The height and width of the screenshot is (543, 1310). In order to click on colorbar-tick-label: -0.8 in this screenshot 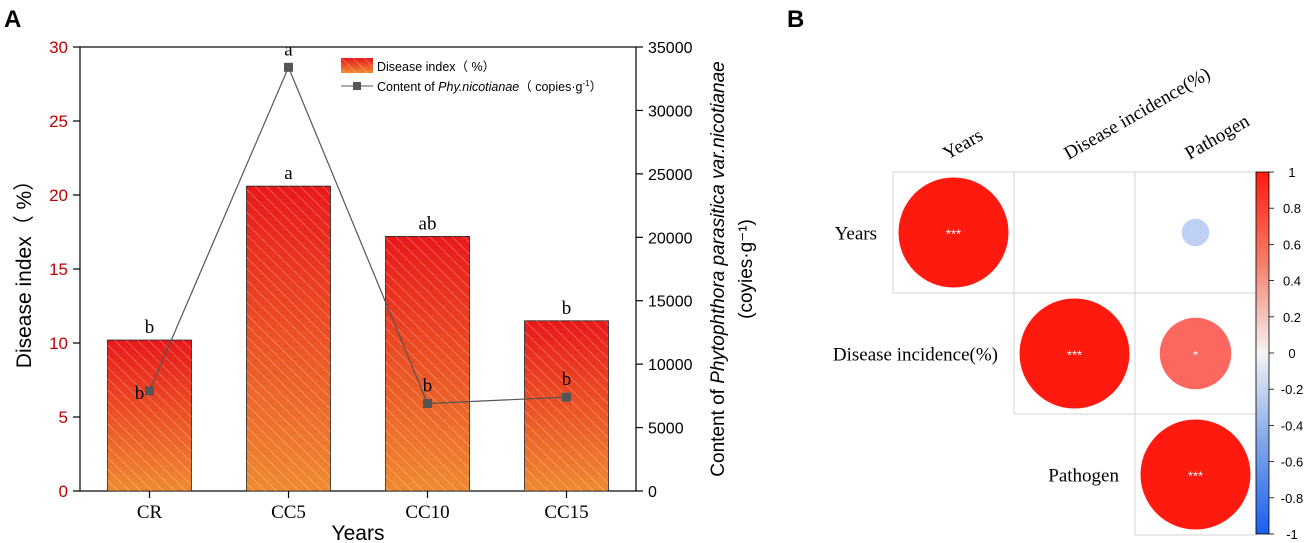, I will do `click(1292, 498)`.